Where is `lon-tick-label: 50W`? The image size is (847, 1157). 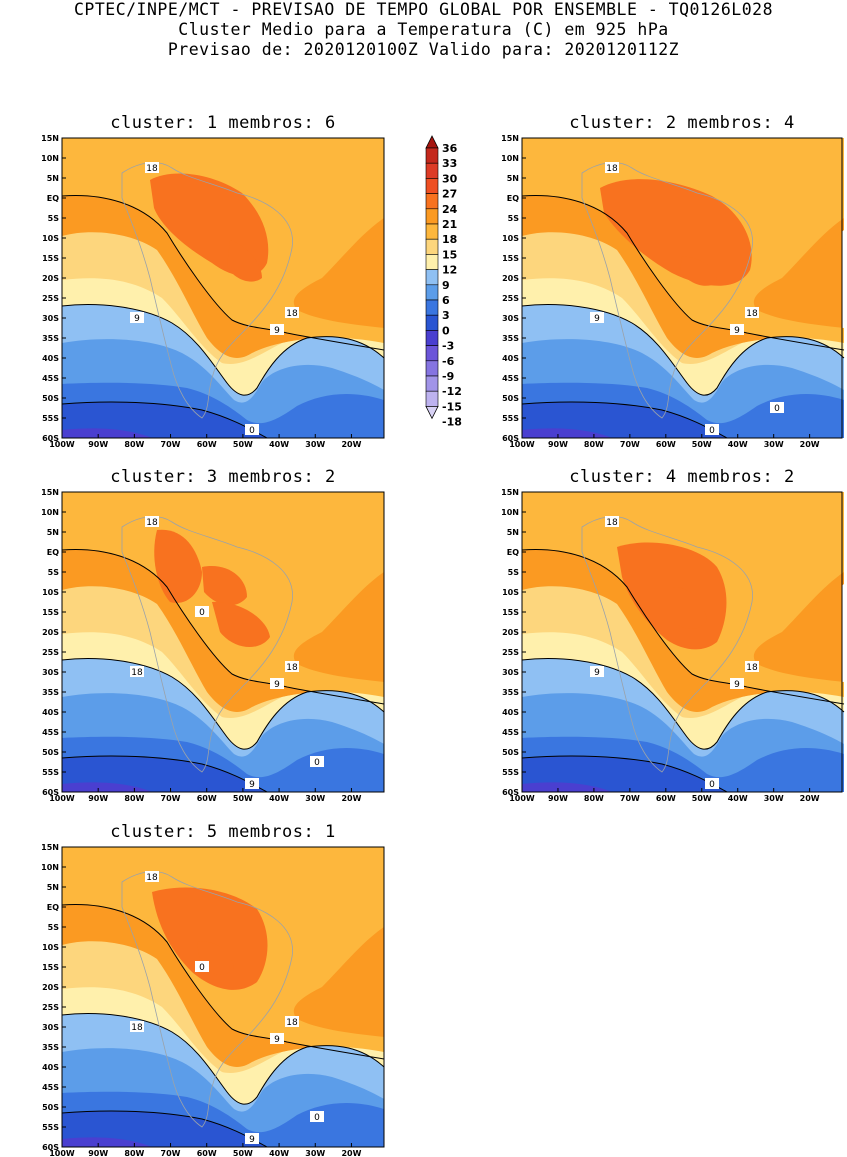
lon-tick-label: 50W is located at coordinates (702, 798).